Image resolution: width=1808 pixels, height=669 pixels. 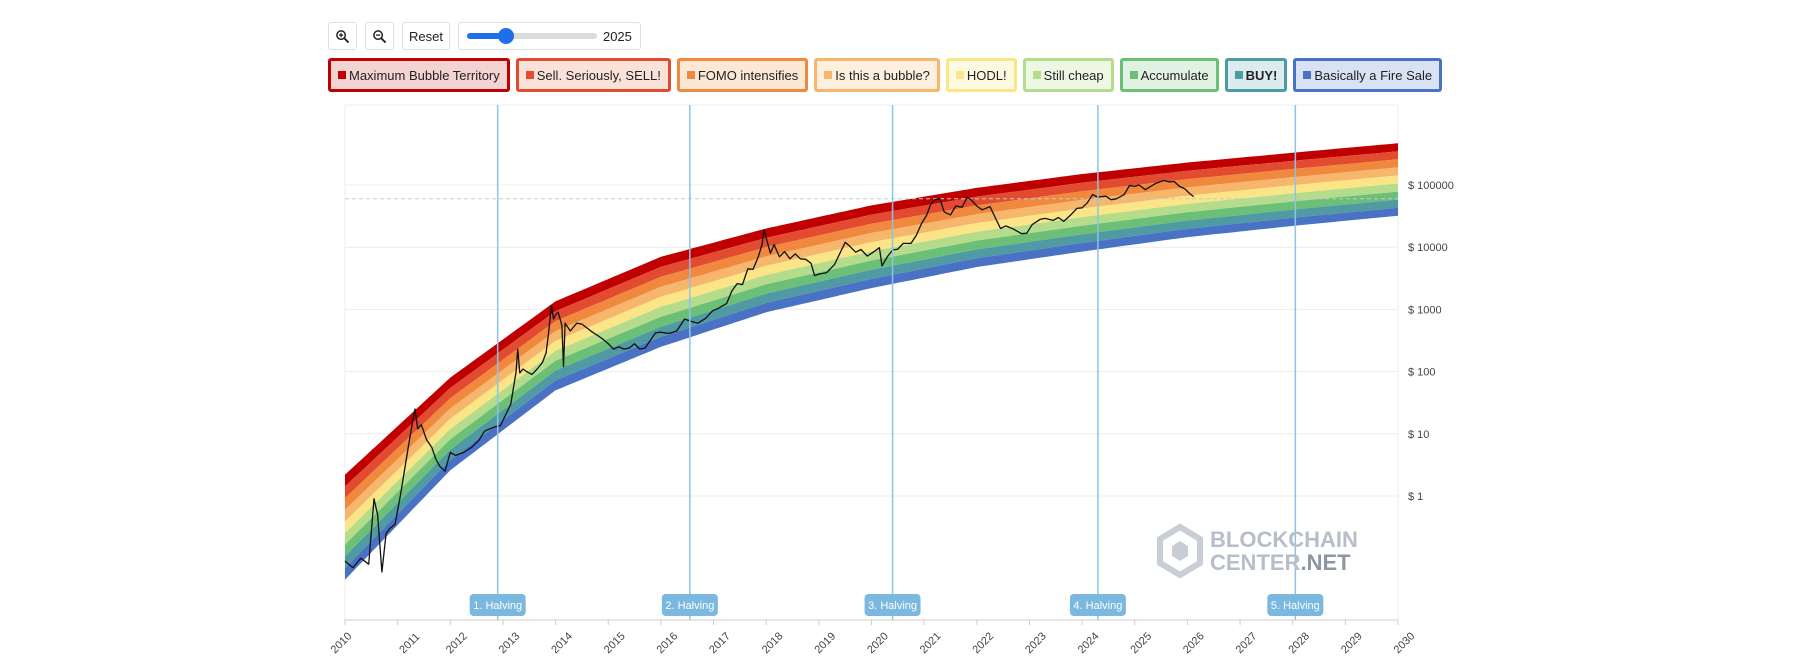 I want to click on y-tick-label: $ 10, so click(x=1418, y=435).